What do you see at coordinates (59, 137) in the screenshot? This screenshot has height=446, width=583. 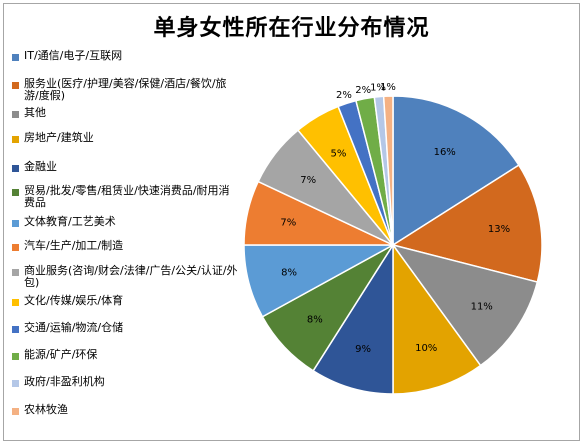 I see `legend-label: 房地产/建筑业` at bounding box center [59, 137].